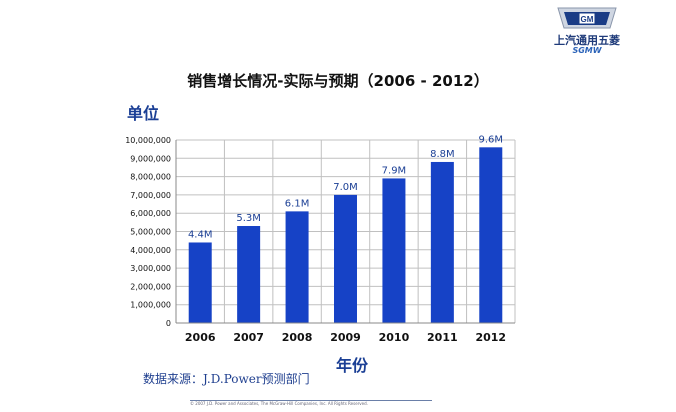  Describe the element at coordinates (491, 235) in the screenshot. I see `bar-2012` at that location.